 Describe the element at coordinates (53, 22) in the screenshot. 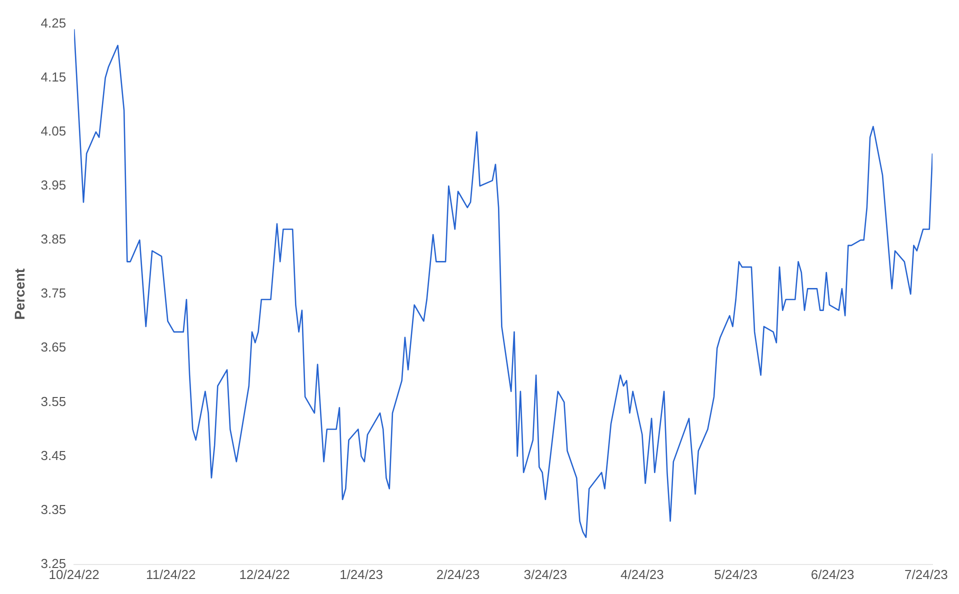

I see `y-tick-label: 4.25` at that location.